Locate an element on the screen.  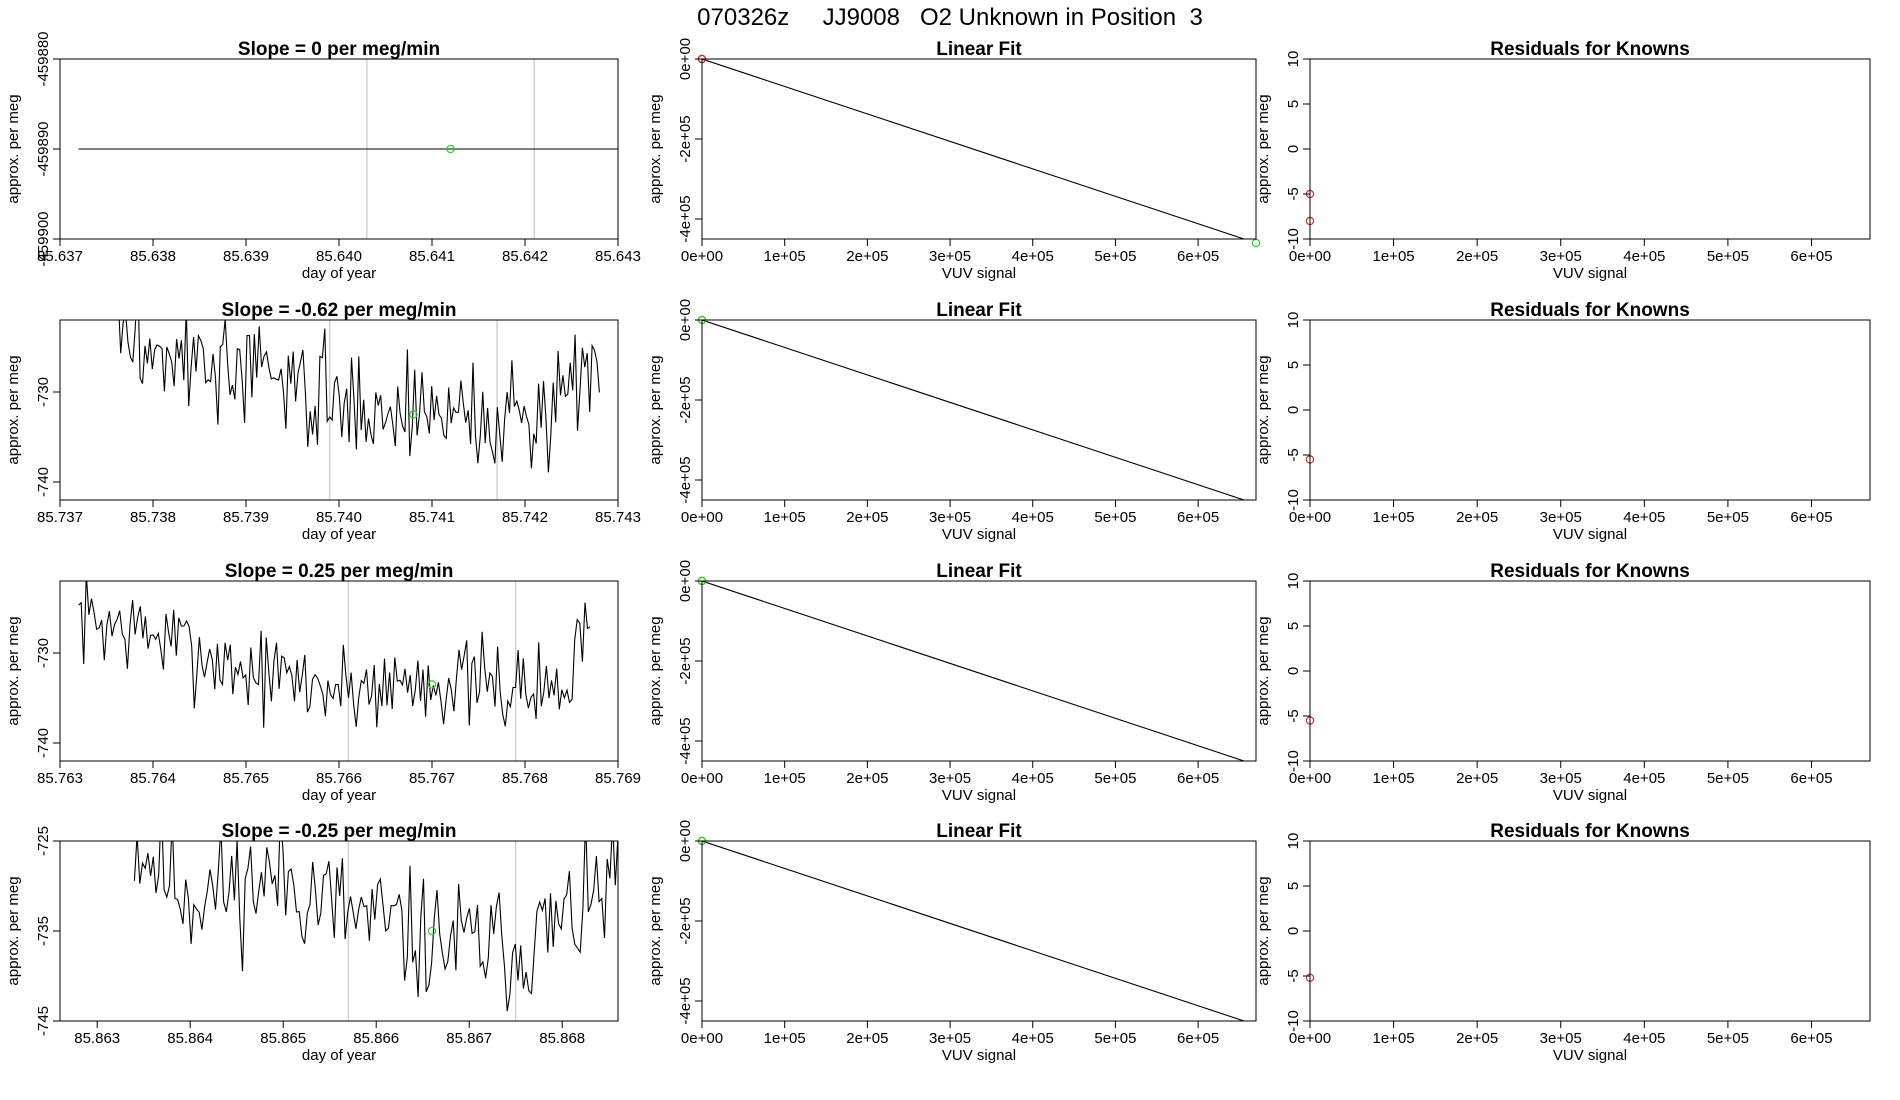
x-tick-label: 85.642 is located at coordinates (525, 256).